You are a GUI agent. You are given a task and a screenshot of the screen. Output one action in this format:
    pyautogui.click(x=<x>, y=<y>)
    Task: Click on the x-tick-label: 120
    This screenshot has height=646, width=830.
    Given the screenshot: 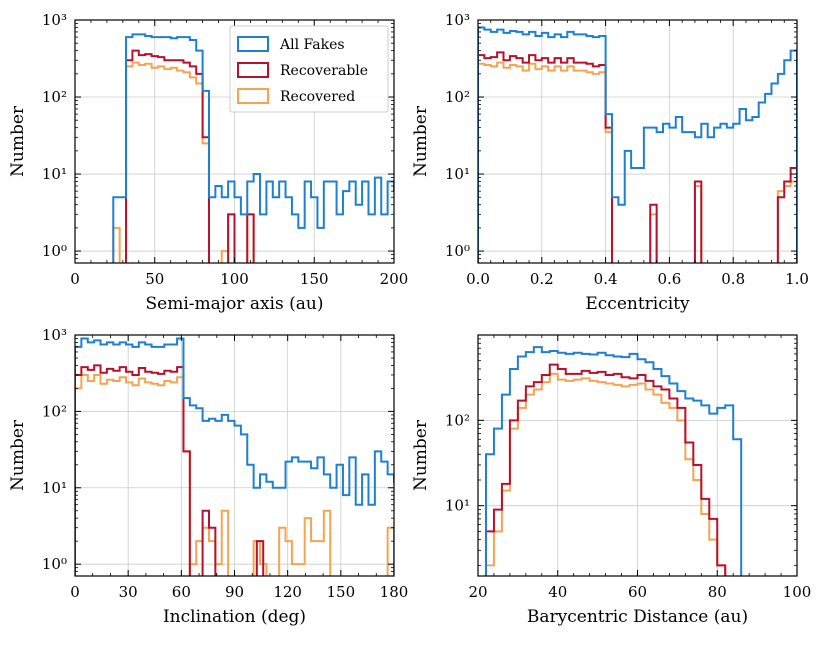 What is the action you would take?
    pyautogui.click(x=287, y=592)
    